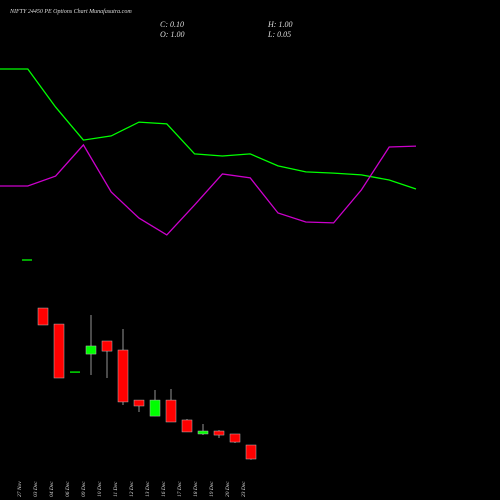 The image size is (500, 500). What do you see at coordinates (51, 489) in the screenshot?
I see `x-tick-label: 04 Dec` at bounding box center [51, 489].